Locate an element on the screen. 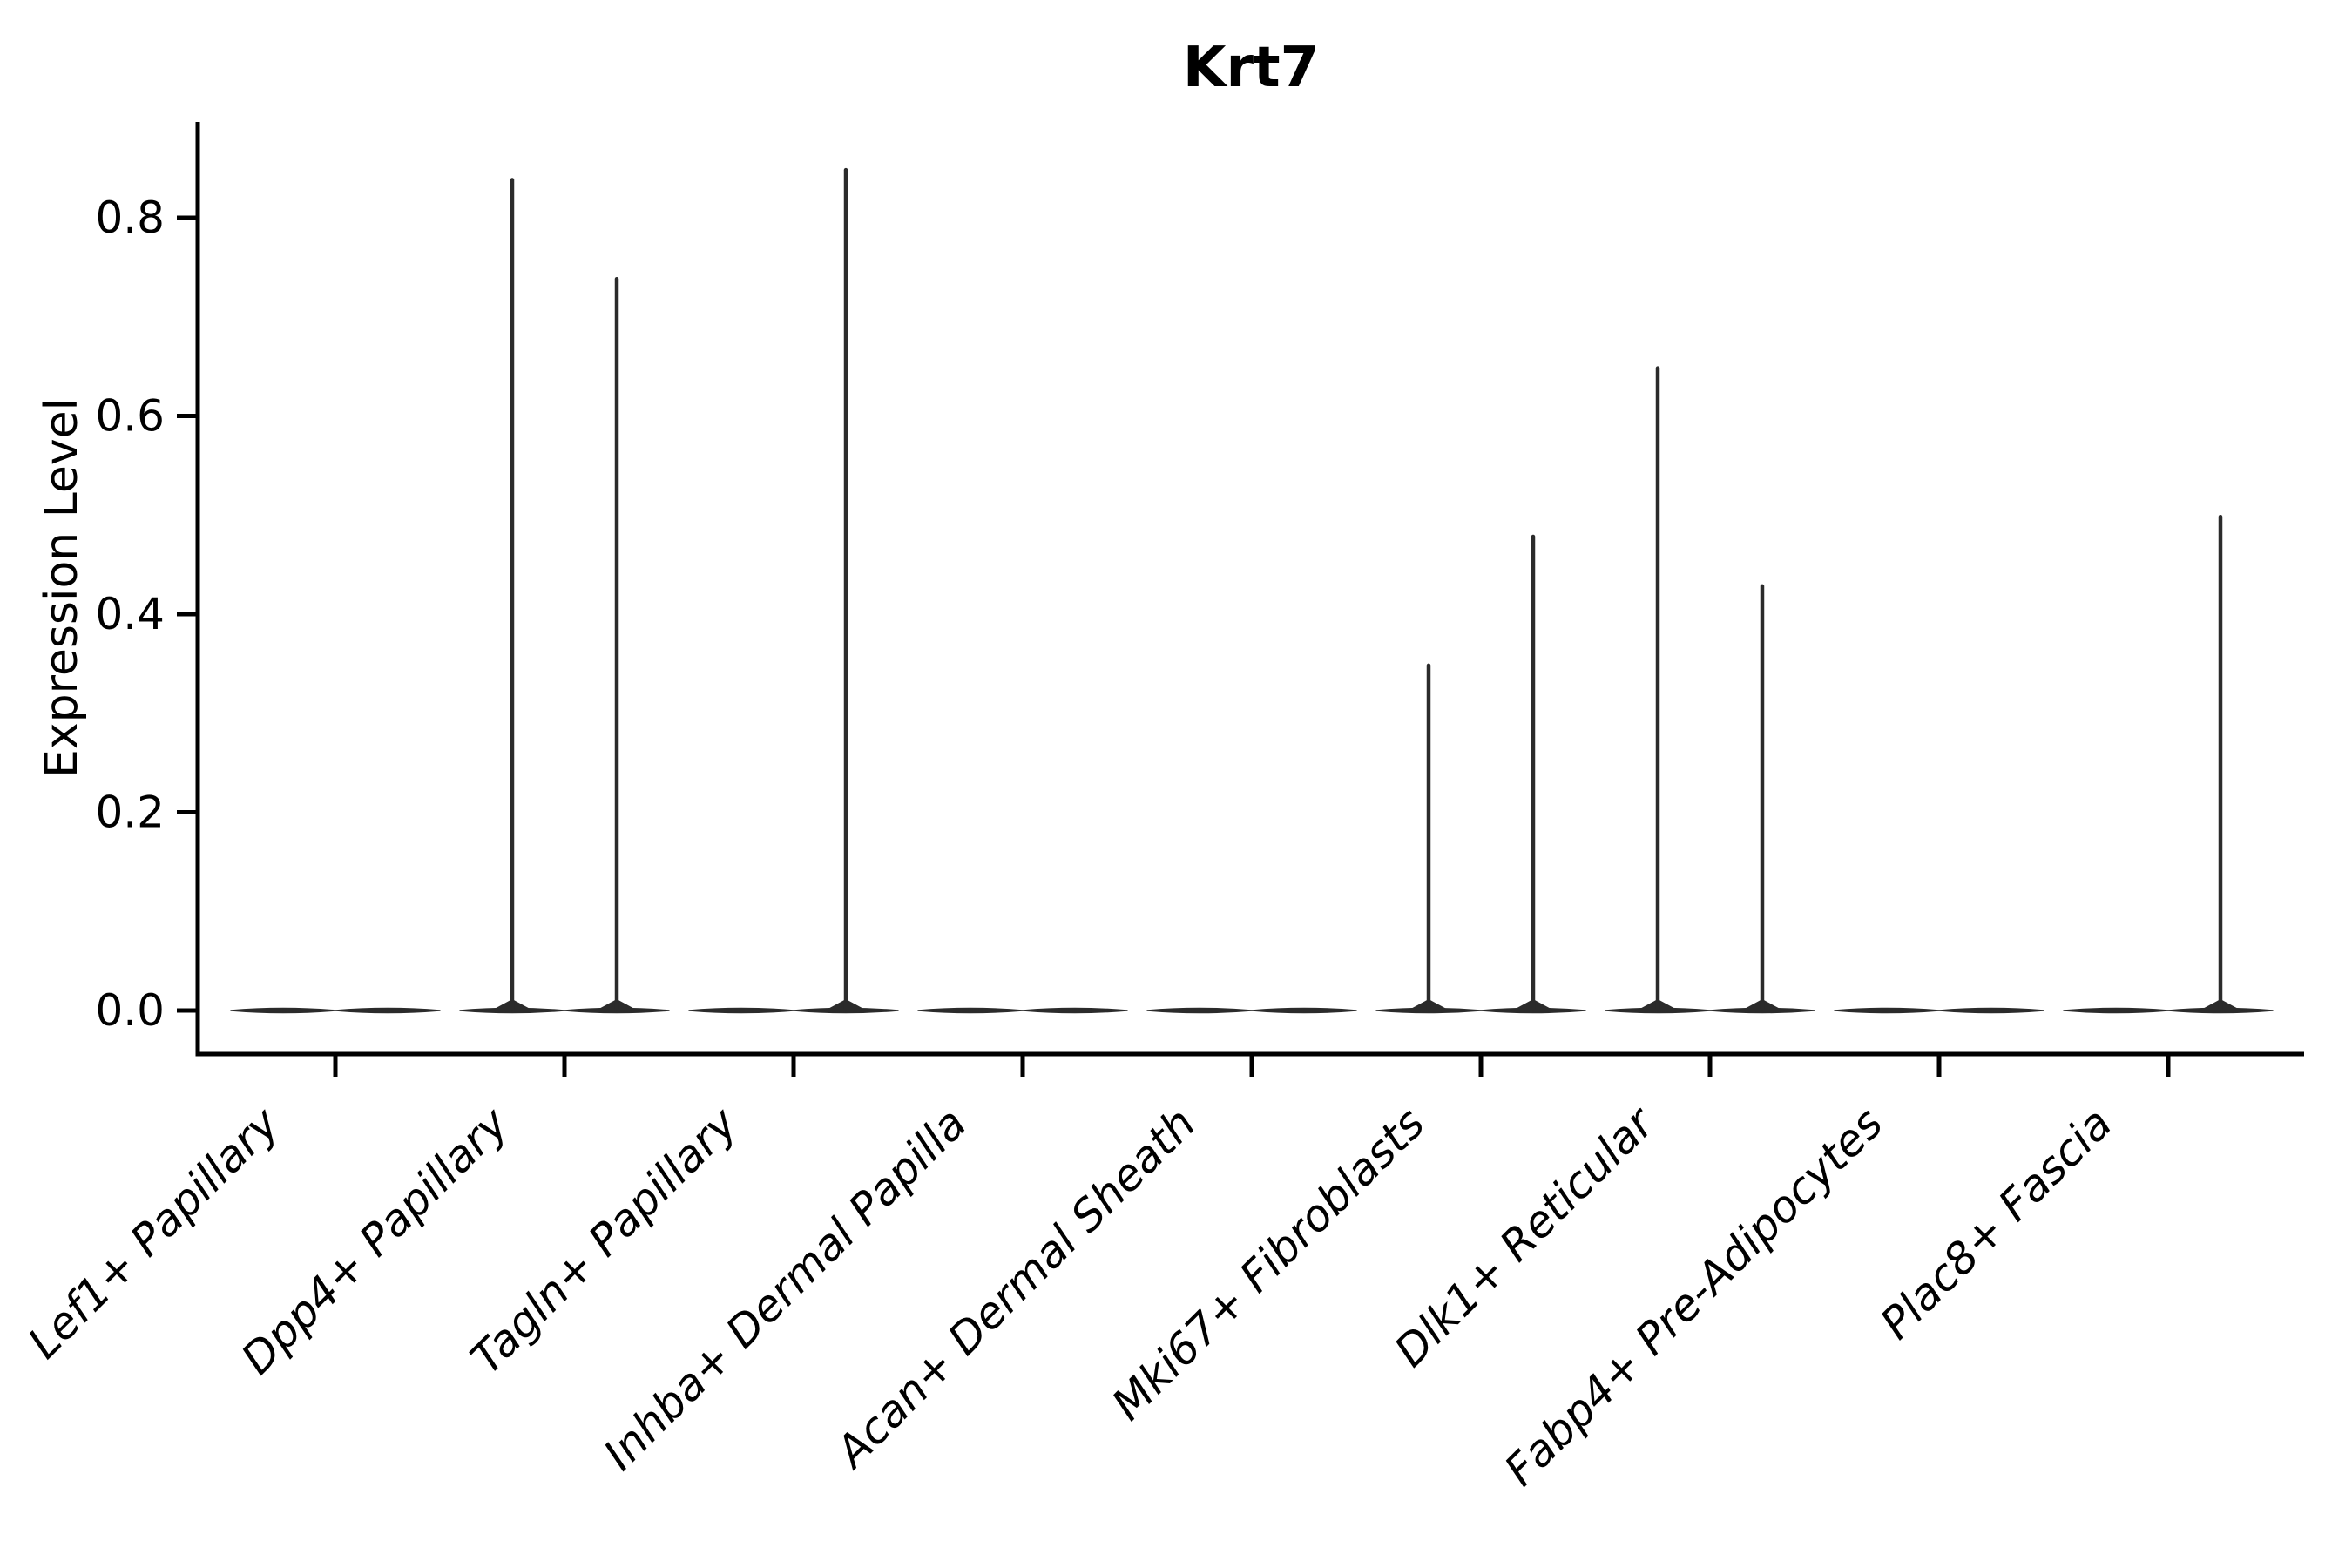  y-tick-label: 0.2 is located at coordinates (130, 812).